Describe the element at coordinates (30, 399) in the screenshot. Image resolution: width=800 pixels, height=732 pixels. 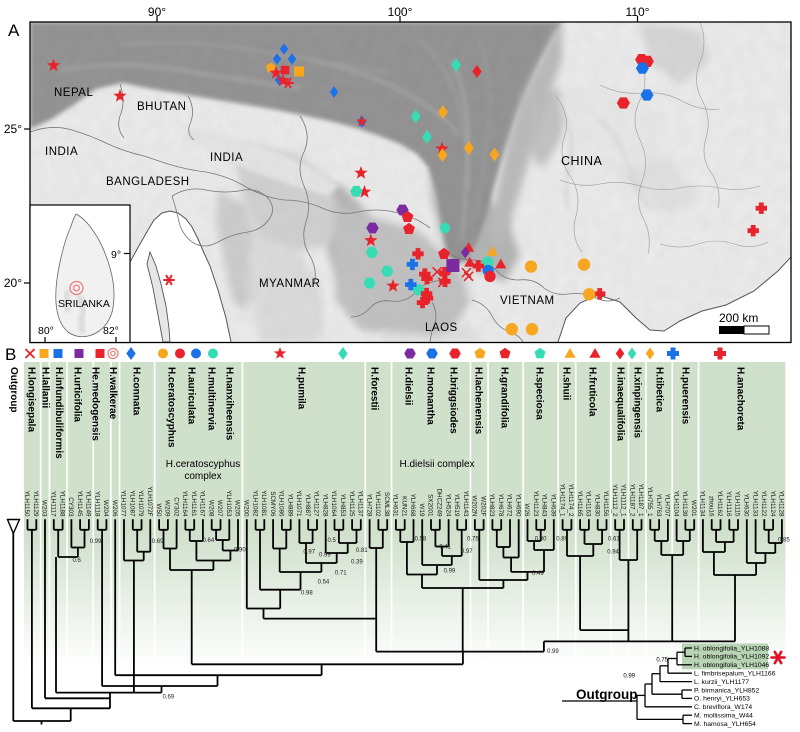
I see `svg-text: H.longisepala` at that location.